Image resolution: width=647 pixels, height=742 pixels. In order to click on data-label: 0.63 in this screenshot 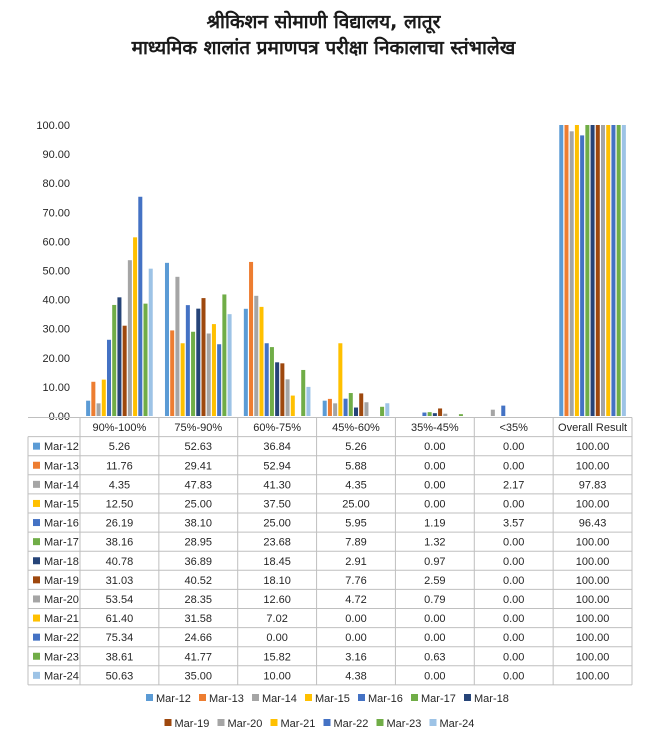, I will do `click(434, 657)`.